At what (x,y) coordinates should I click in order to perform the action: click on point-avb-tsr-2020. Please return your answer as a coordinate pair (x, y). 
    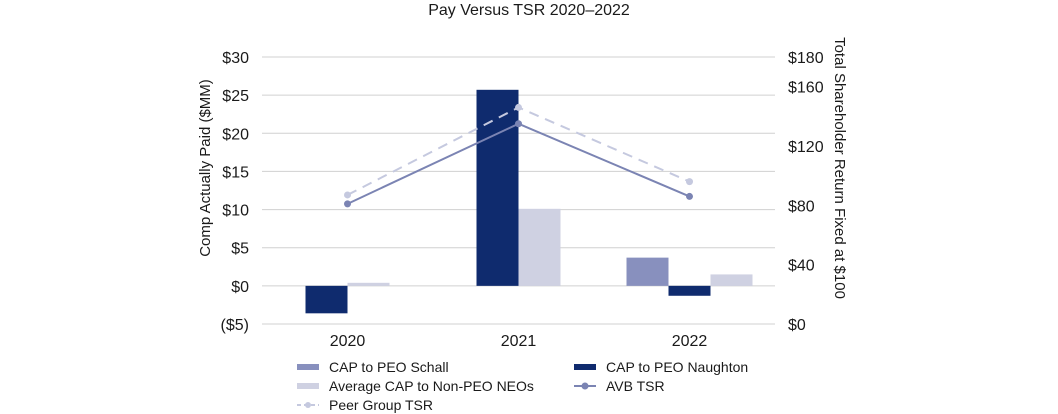
    Looking at the image, I should click on (347, 204).